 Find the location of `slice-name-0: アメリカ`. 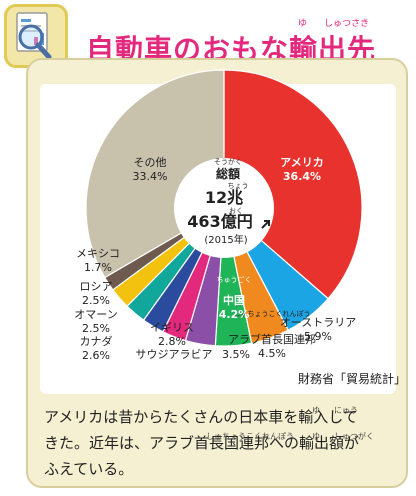

slice-name-0: アメリカ is located at coordinates (301, 162).